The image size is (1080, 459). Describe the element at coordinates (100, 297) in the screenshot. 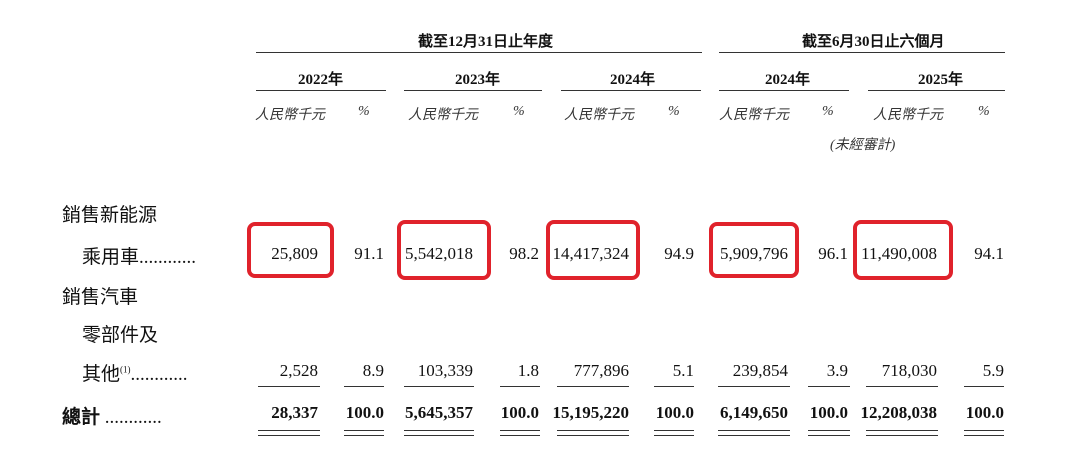

I see `row-parts-label-1: 銷售汽車` at that location.